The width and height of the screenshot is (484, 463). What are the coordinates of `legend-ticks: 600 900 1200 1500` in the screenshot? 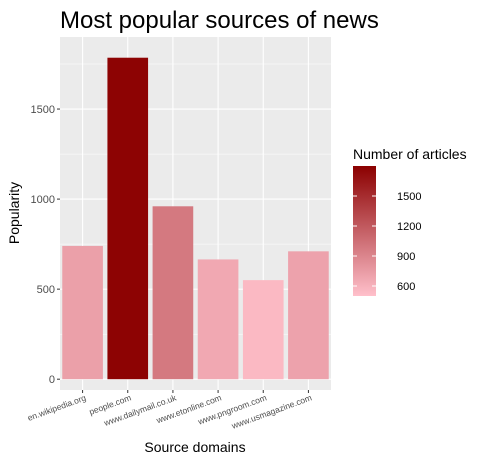 It's located at (387, 242).